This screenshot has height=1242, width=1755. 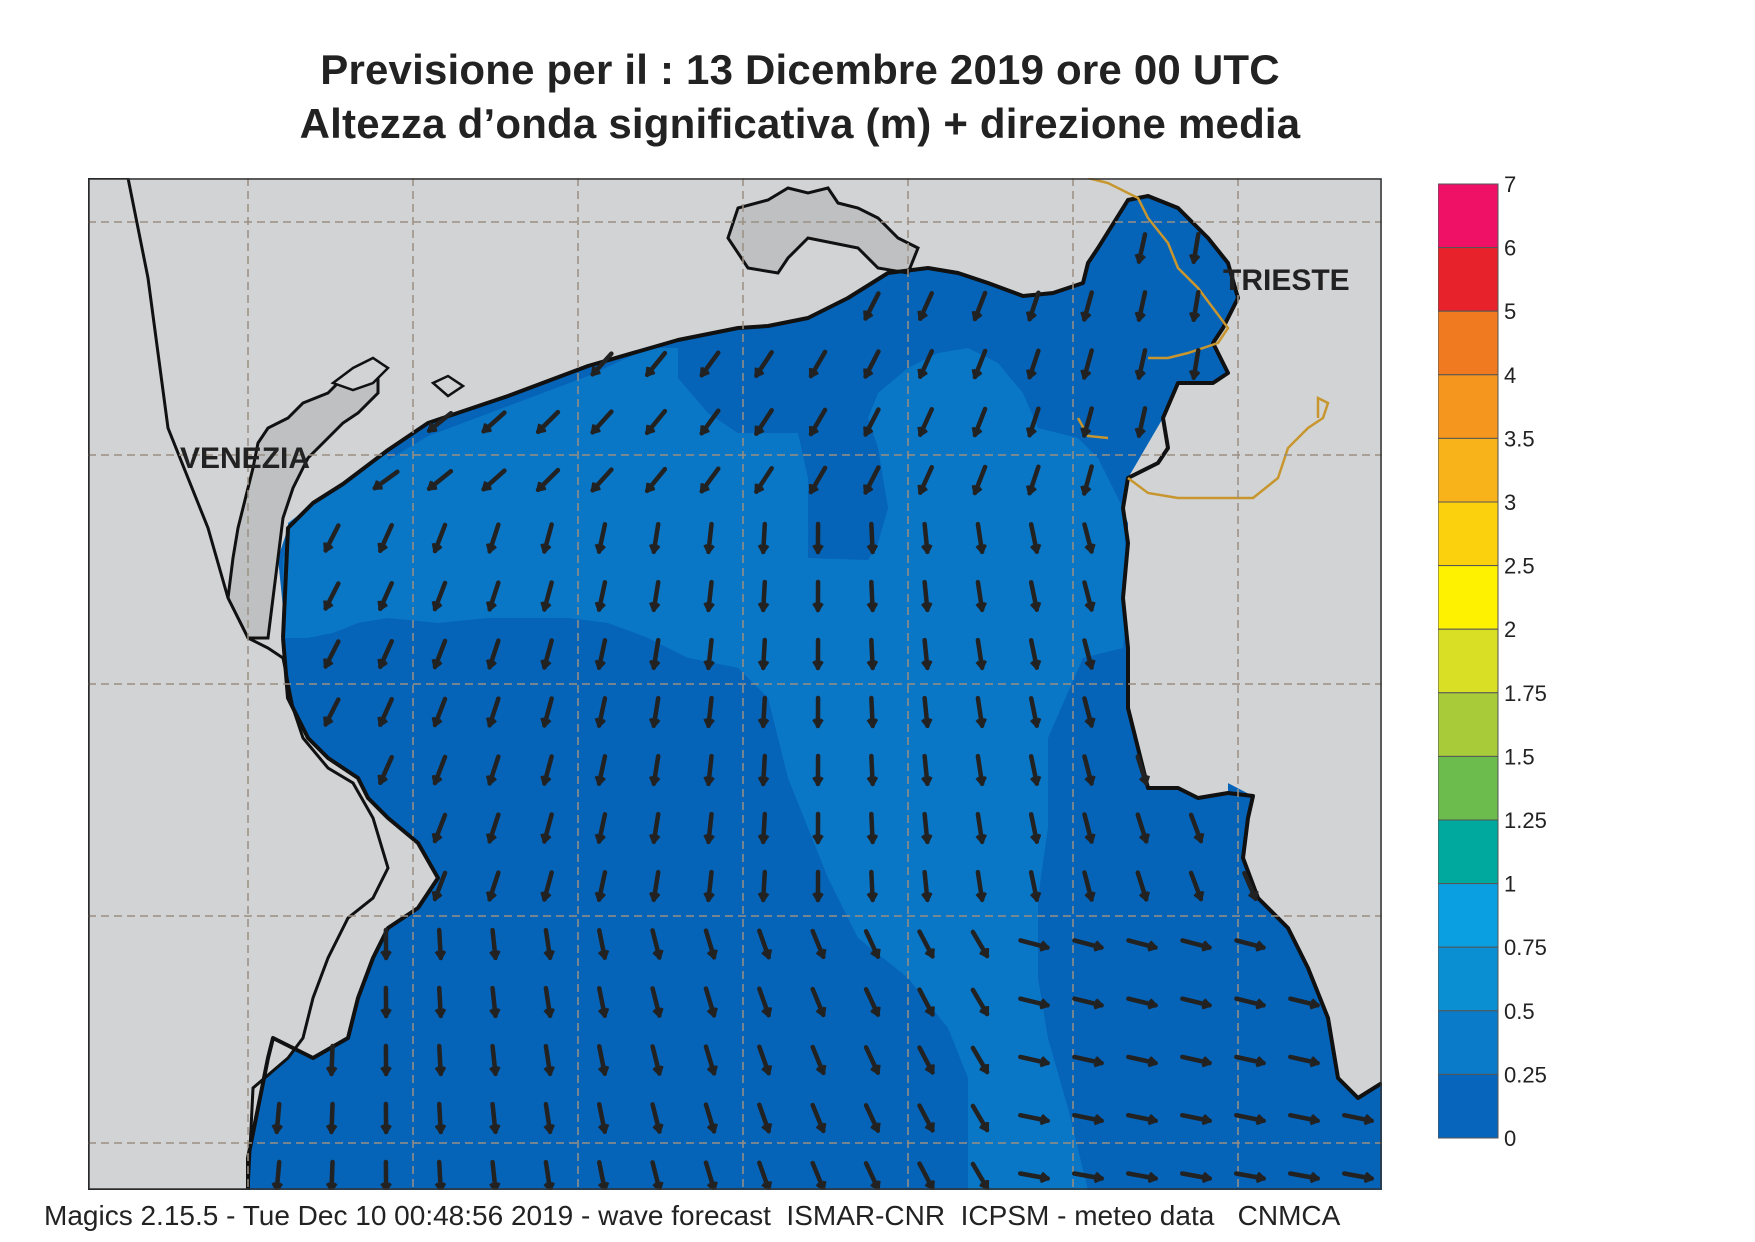 I want to click on legend-label: 0.5, so click(x=1519, y=1011).